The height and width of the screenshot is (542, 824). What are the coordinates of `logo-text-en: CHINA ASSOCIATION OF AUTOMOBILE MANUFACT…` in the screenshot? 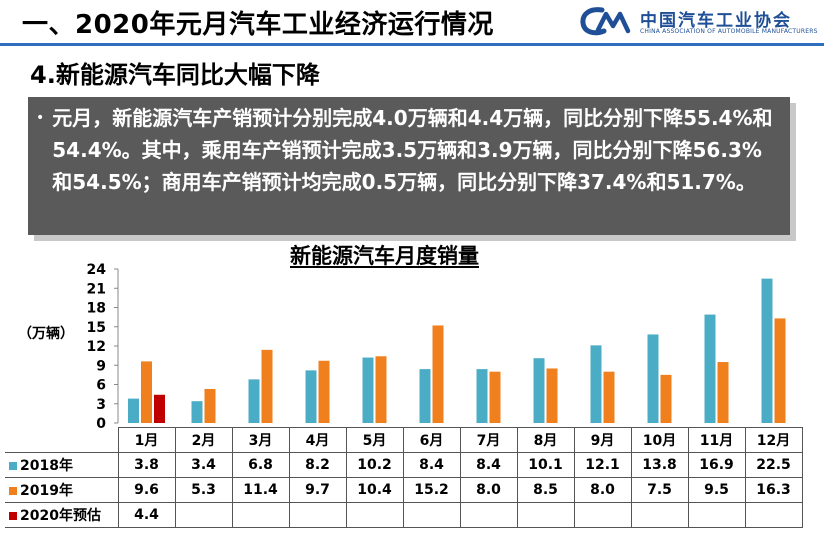 It's located at (729, 31).